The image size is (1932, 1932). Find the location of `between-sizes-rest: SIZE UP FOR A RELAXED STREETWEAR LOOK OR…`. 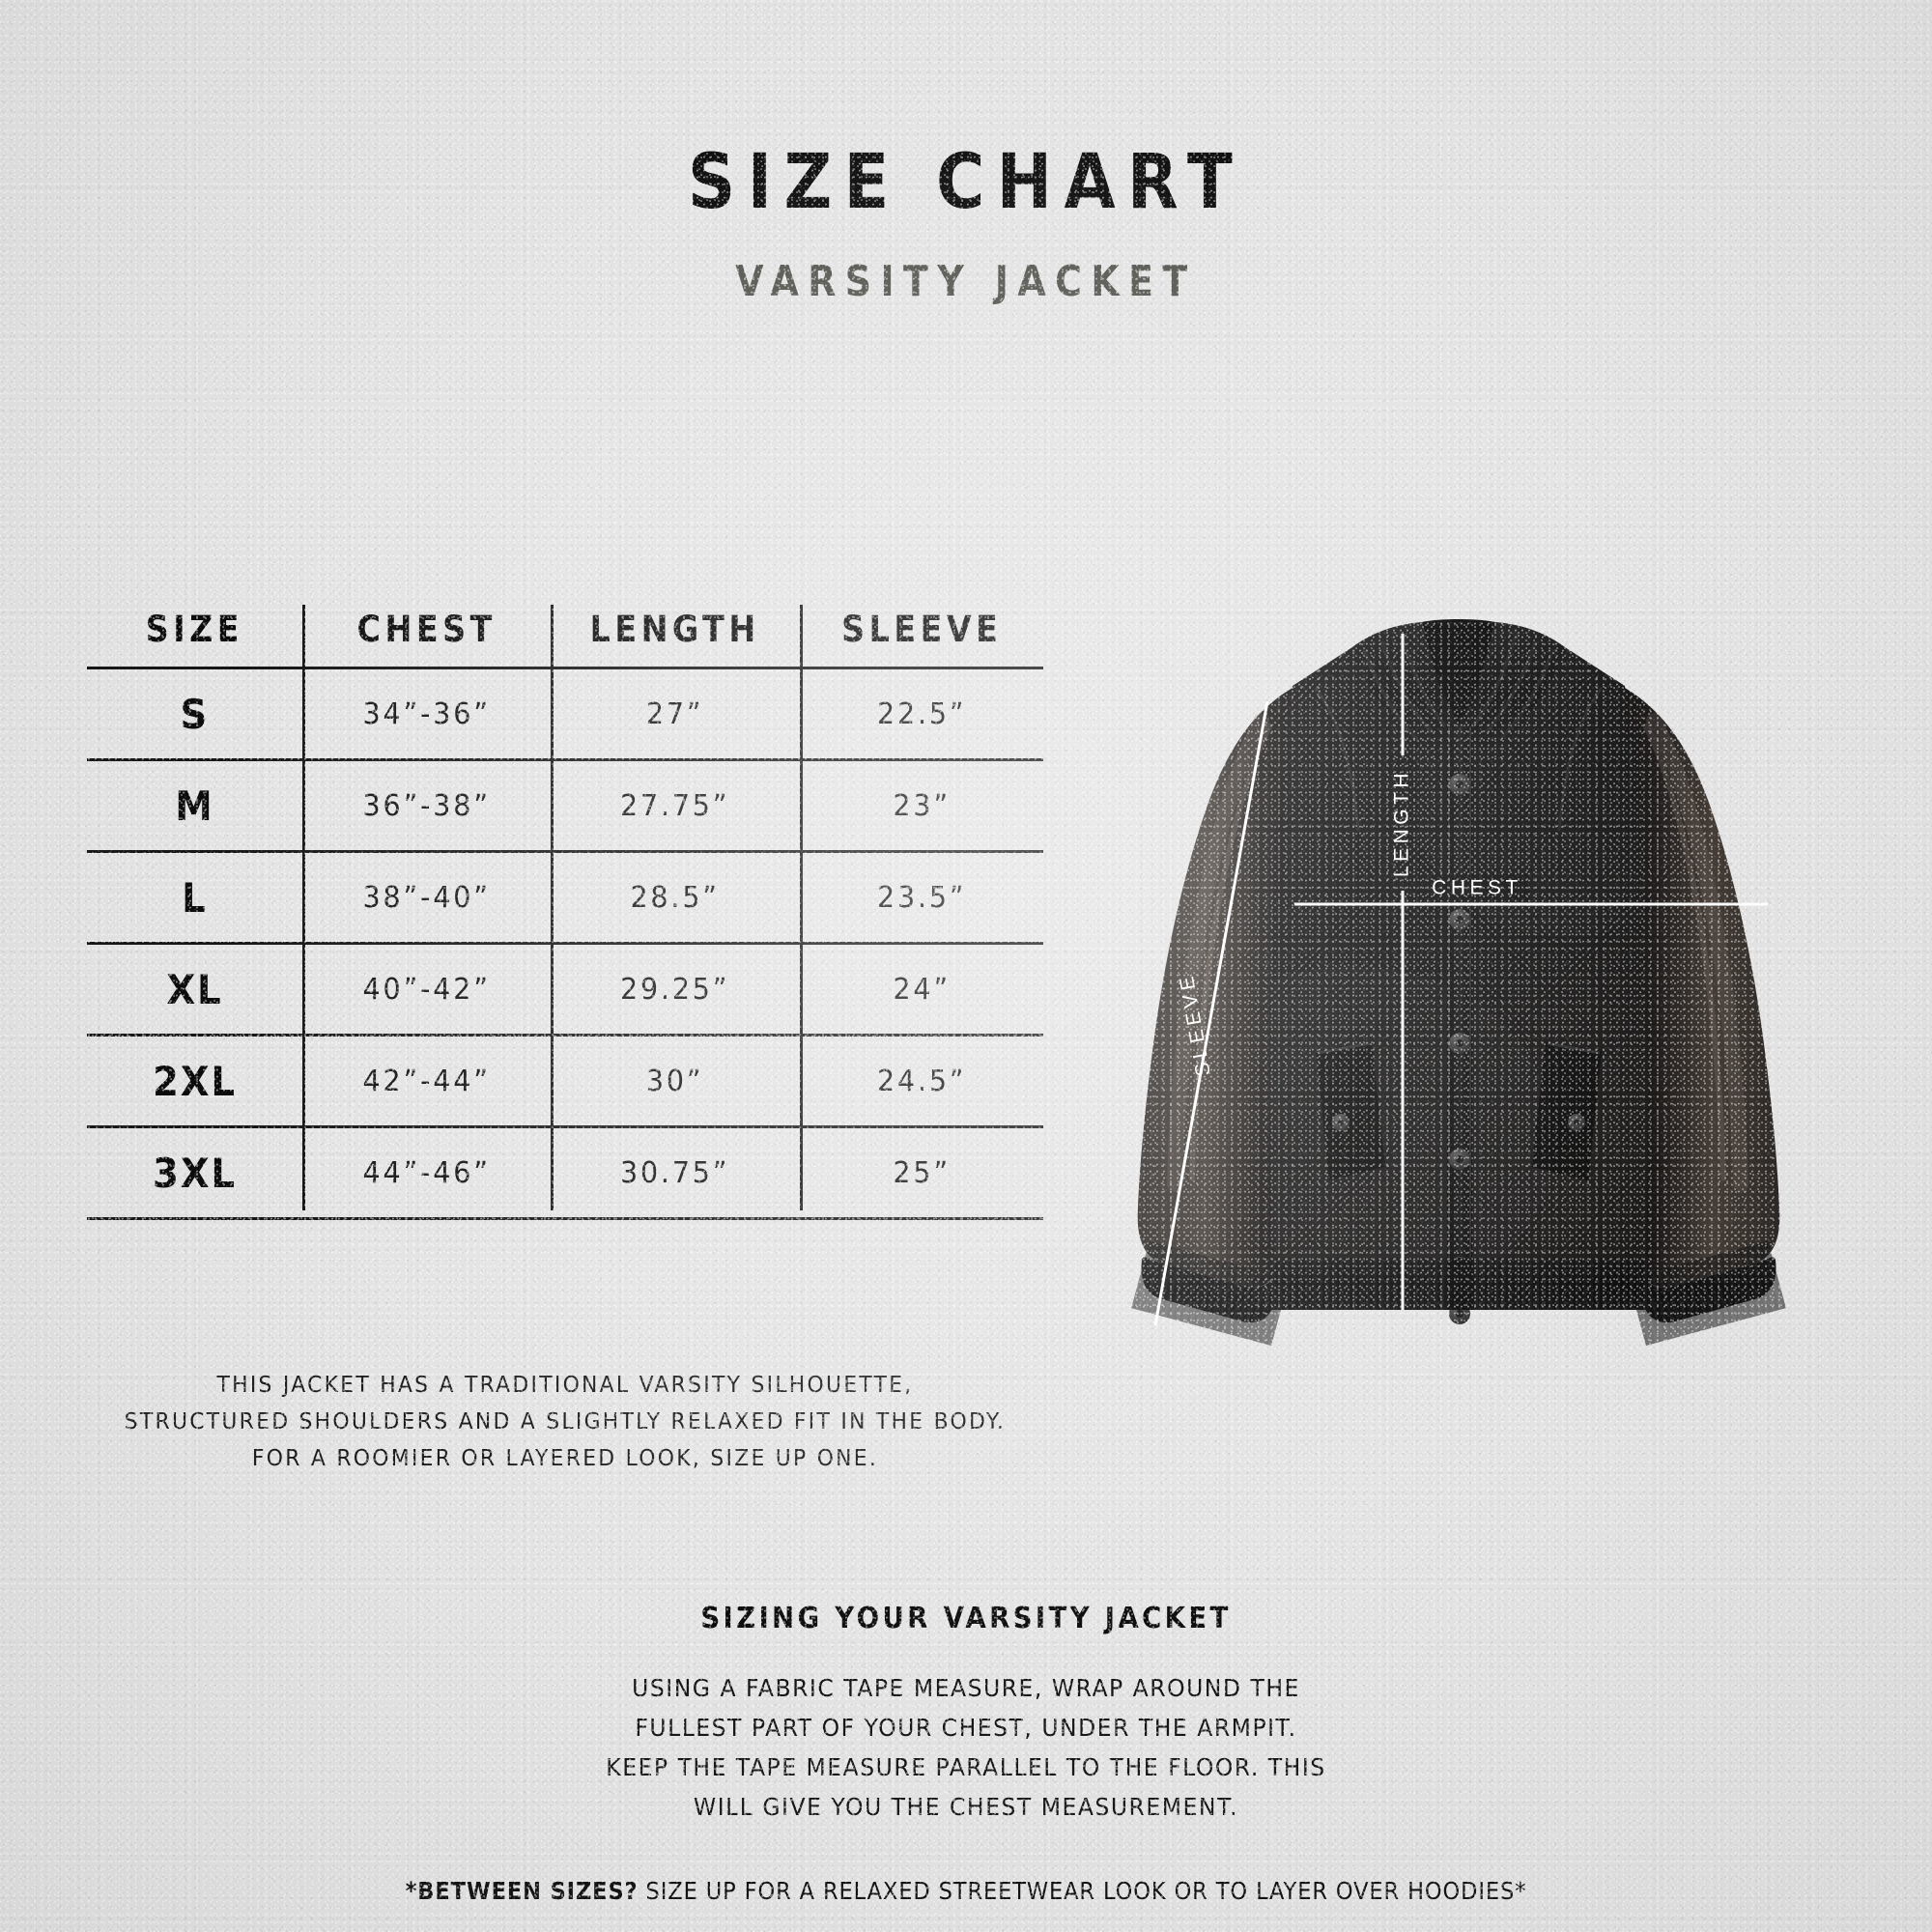

between-sizes-rest: SIZE UP FOR A RELAXED STREETWEAR LOOK OR… is located at coordinates (1082, 1891).